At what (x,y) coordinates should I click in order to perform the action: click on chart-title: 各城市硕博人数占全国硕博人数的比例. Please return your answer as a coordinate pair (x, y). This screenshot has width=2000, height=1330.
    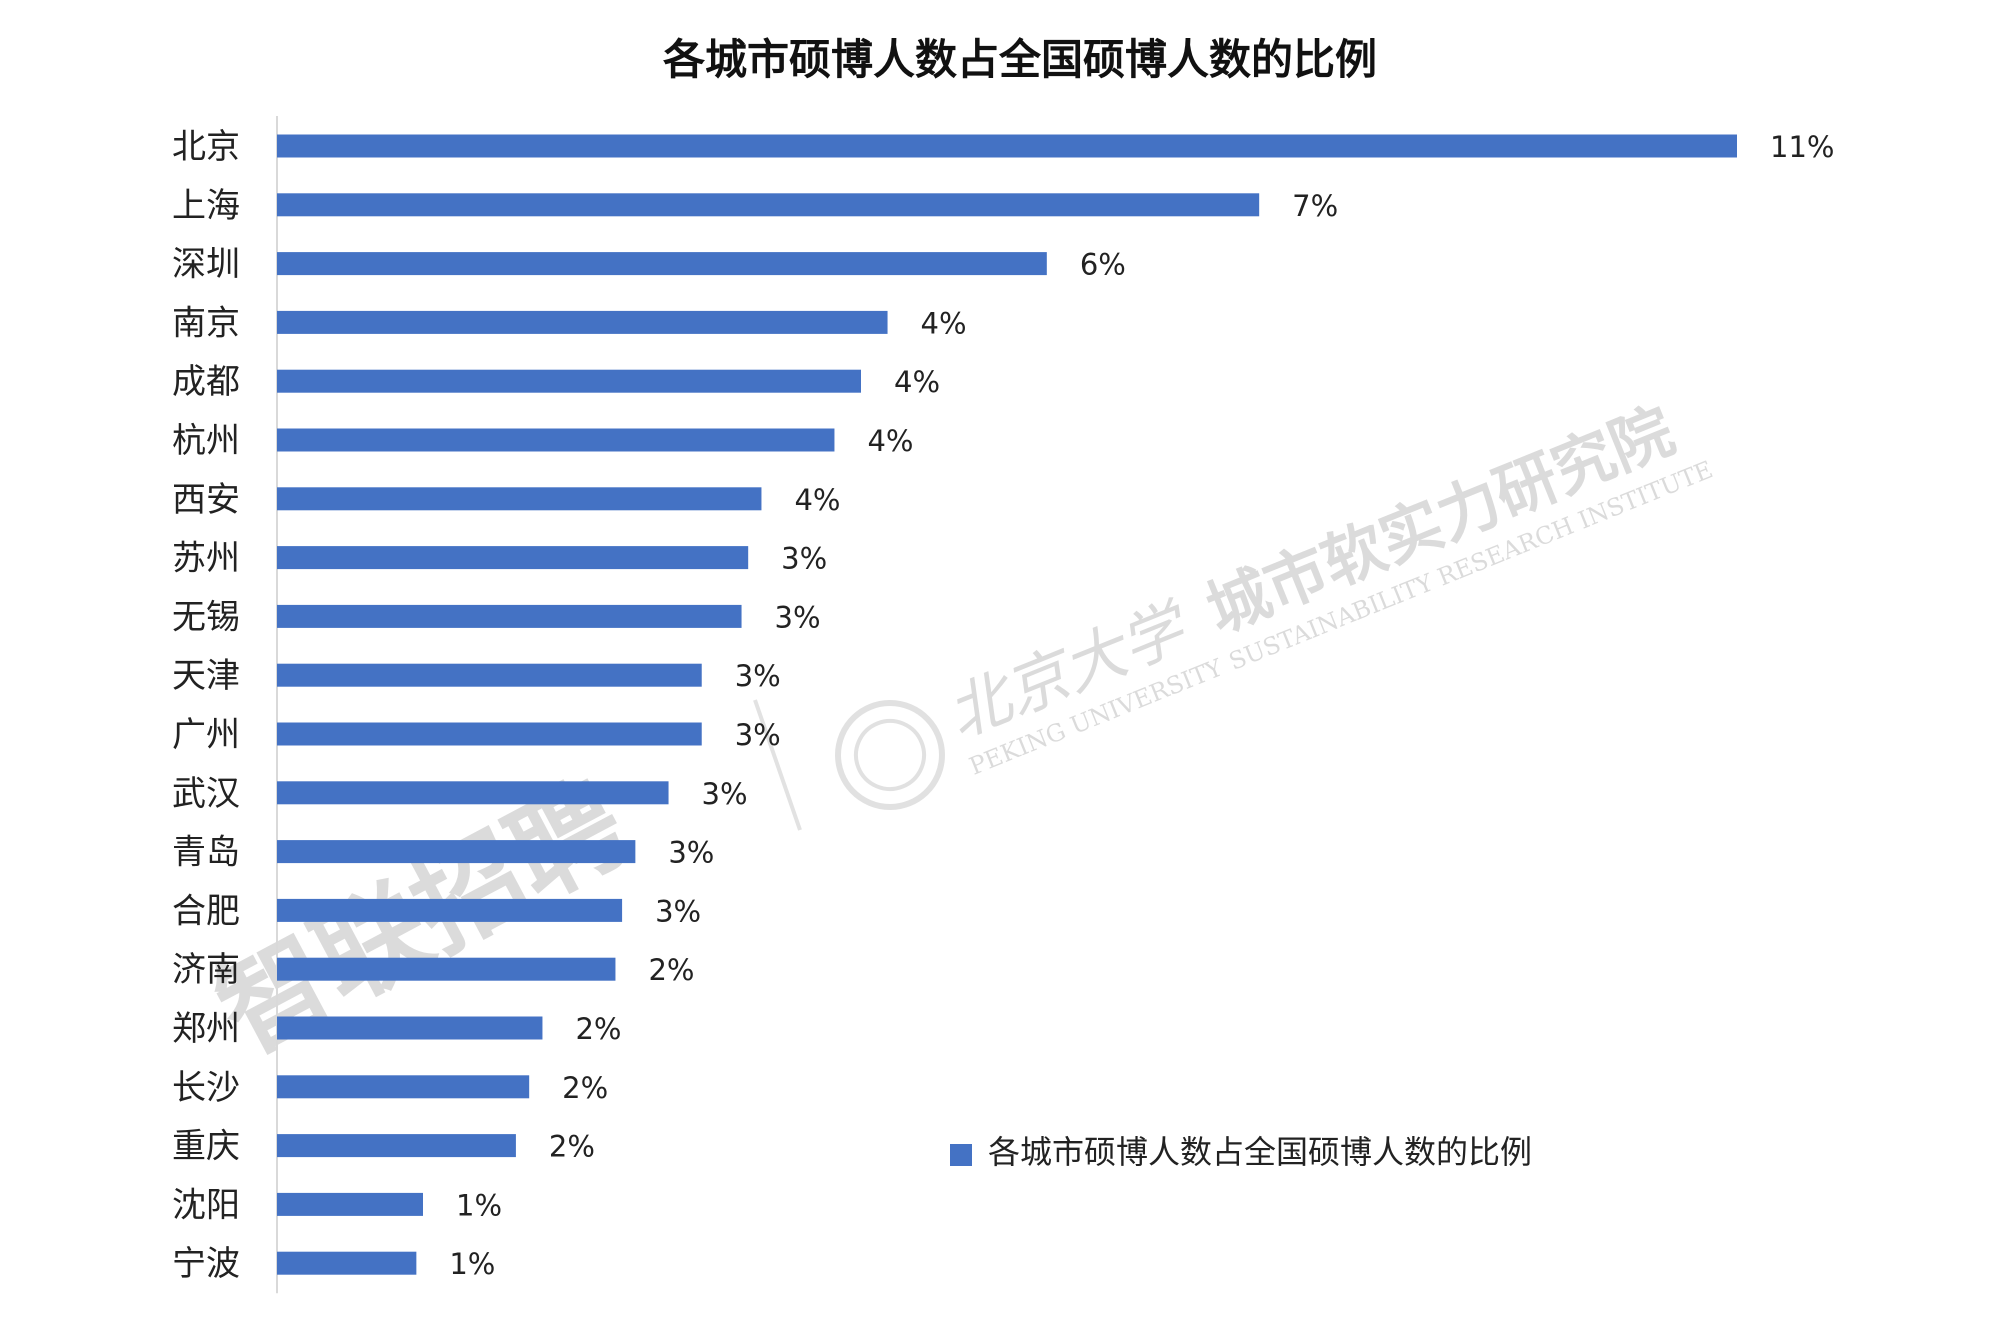
    Looking at the image, I should click on (1020, 59).